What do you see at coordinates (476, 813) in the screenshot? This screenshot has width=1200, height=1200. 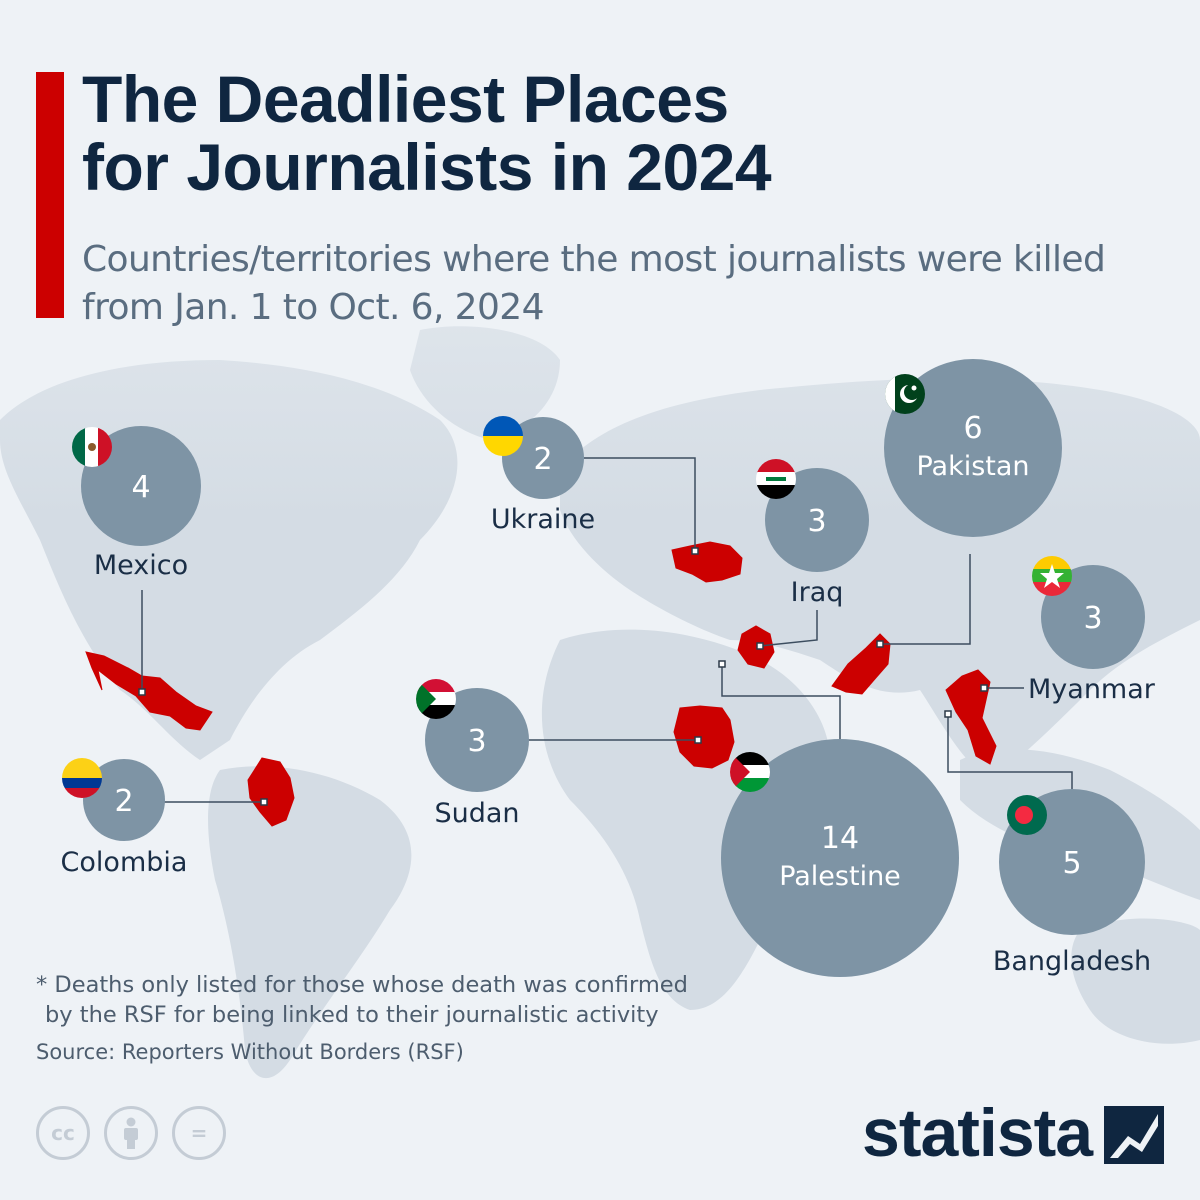 I see `sudan-label: Sudan` at bounding box center [476, 813].